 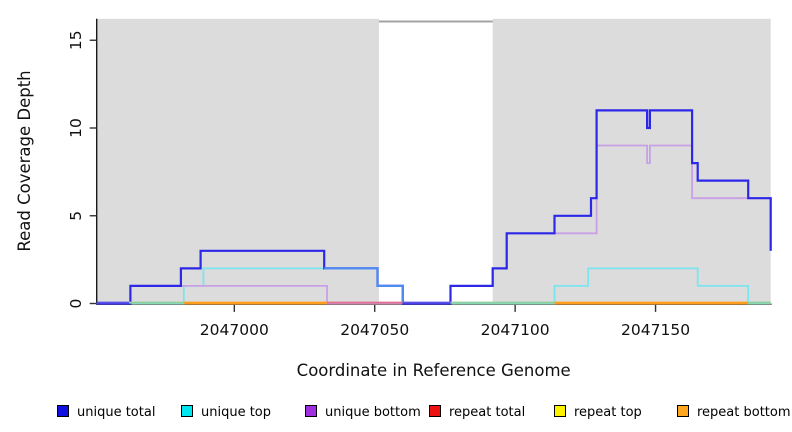 What do you see at coordinates (76, 128) in the screenshot?
I see `y-tick-label-10: 10` at bounding box center [76, 128].